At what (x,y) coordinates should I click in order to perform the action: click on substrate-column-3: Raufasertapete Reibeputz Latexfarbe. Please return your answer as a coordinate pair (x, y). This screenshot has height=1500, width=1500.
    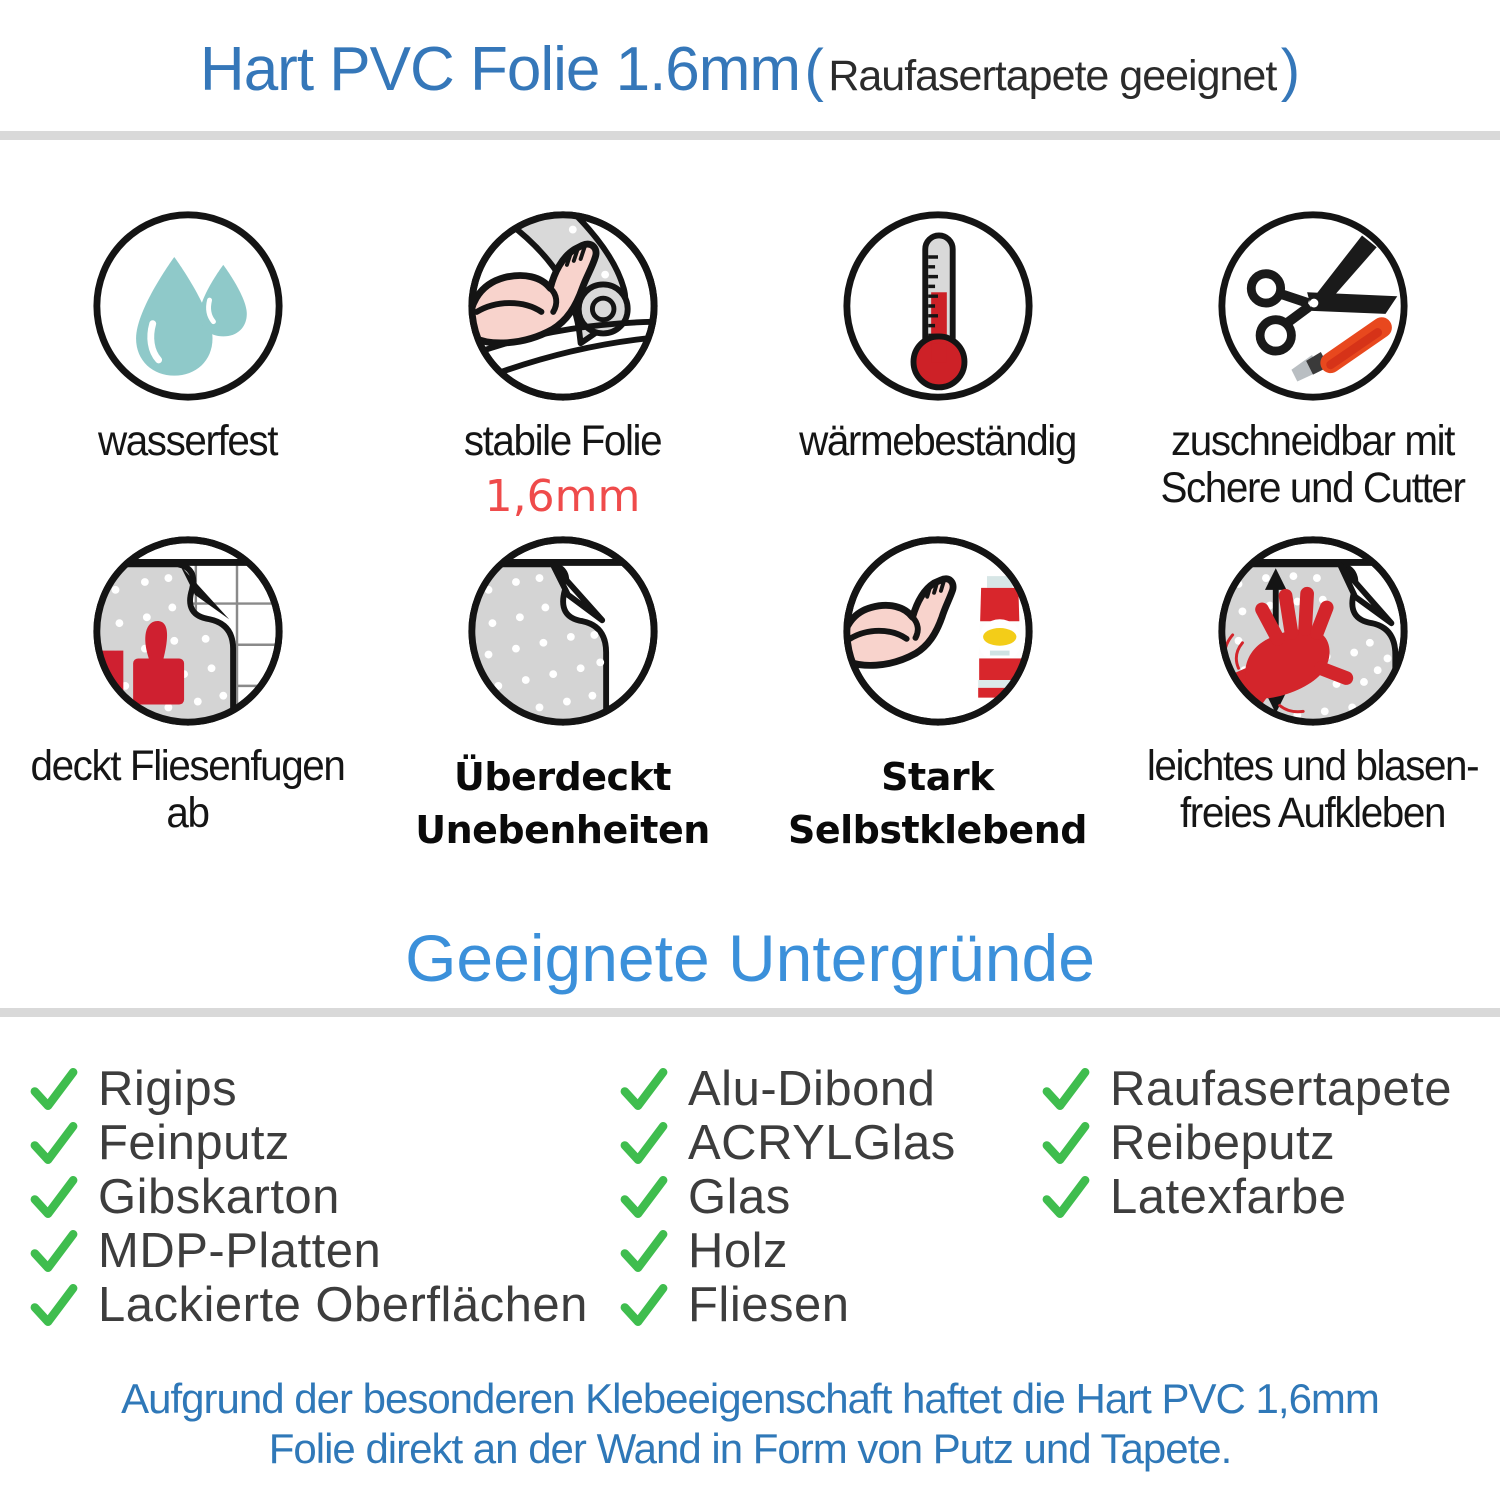
    Looking at the image, I should click on (1247, 1143).